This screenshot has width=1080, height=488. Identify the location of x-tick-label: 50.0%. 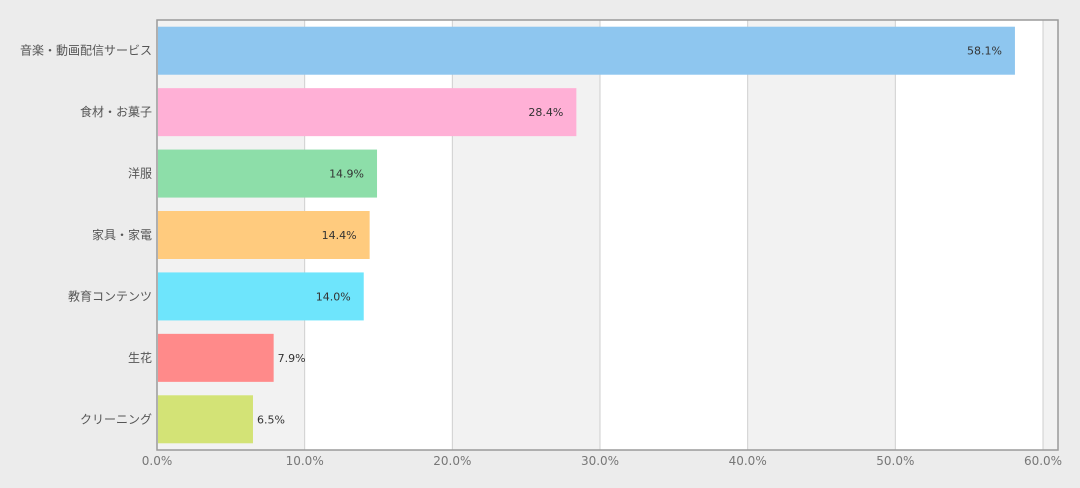
(895, 461).